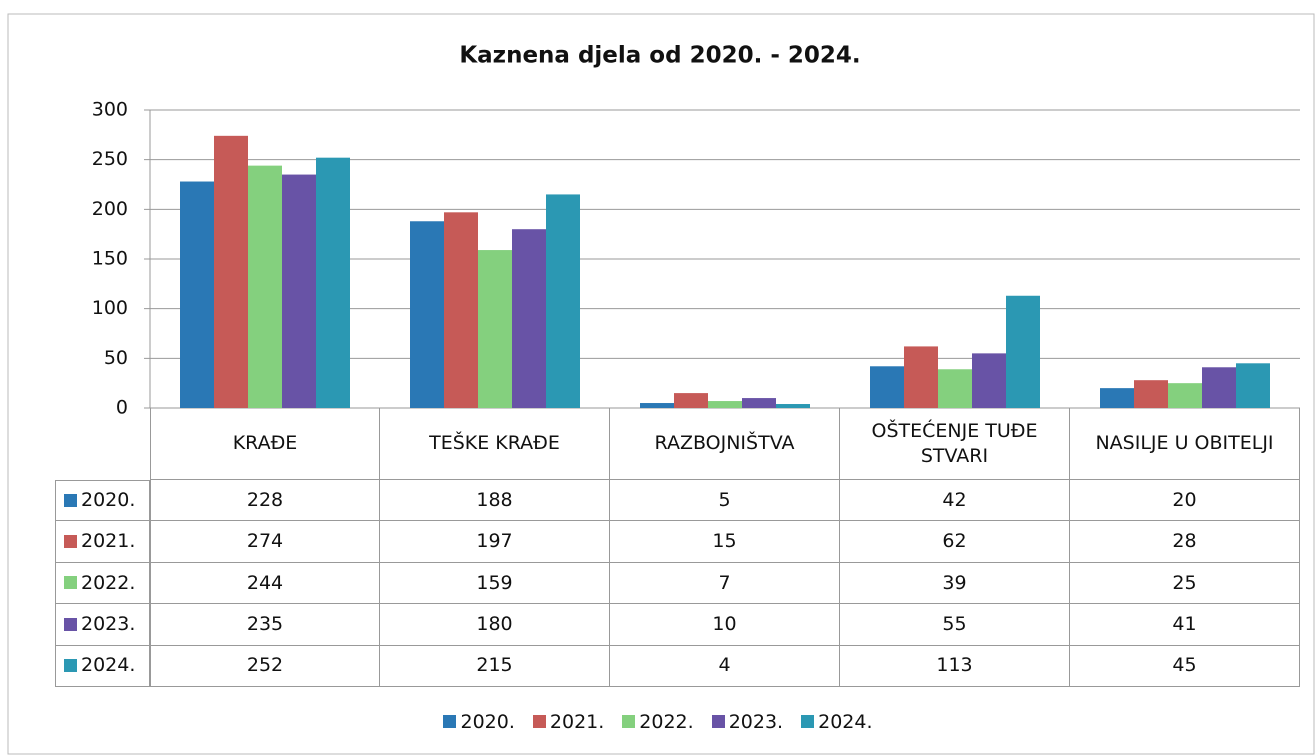  Describe the element at coordinates (110, 259) in the screenshot. I see `y-tick-label: 150` at that location.